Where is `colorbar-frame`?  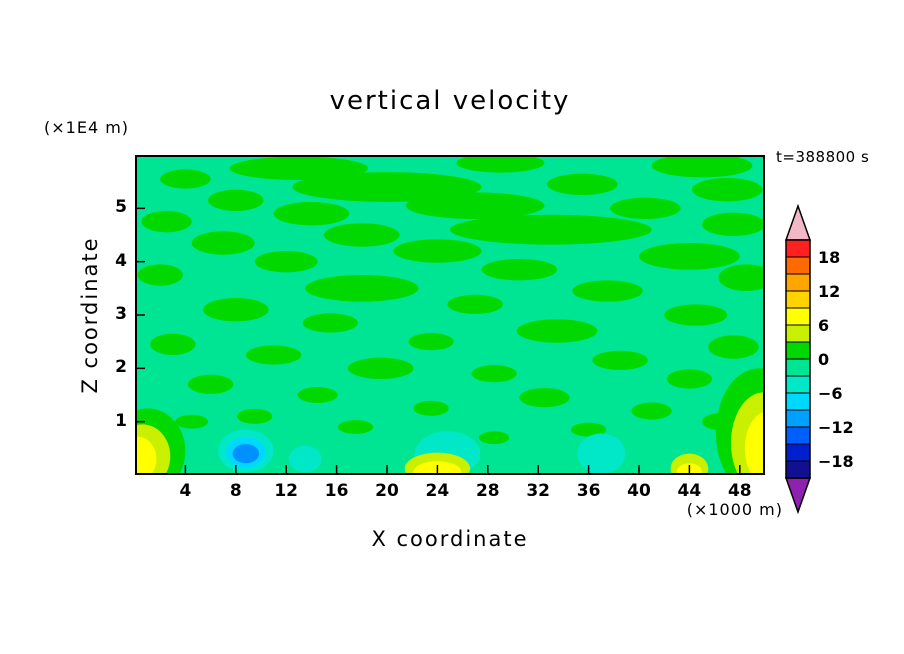 colorbar-frame is located at coordinates (798, 359).